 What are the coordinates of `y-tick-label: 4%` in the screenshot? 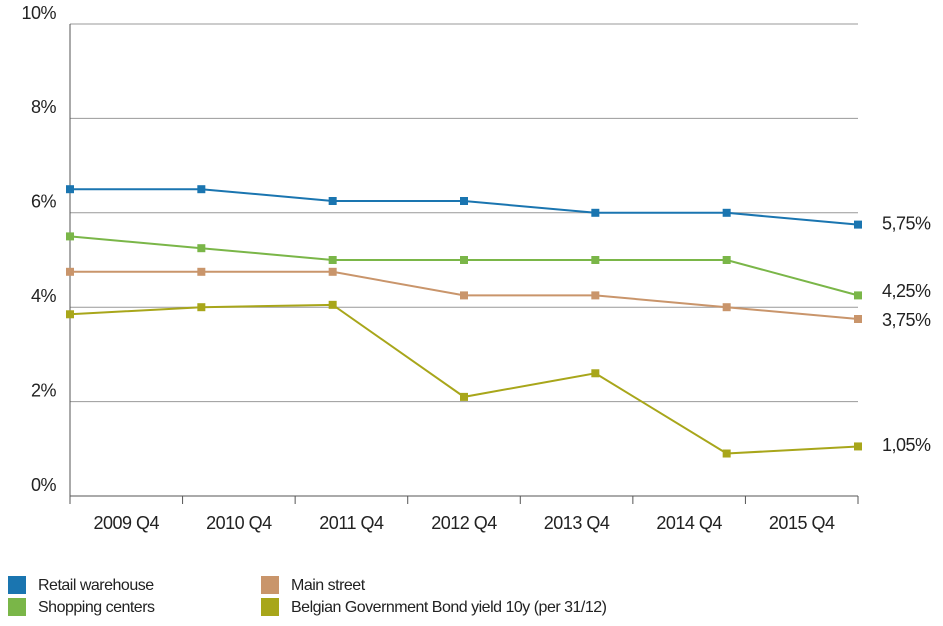 It's located at (44, 296).